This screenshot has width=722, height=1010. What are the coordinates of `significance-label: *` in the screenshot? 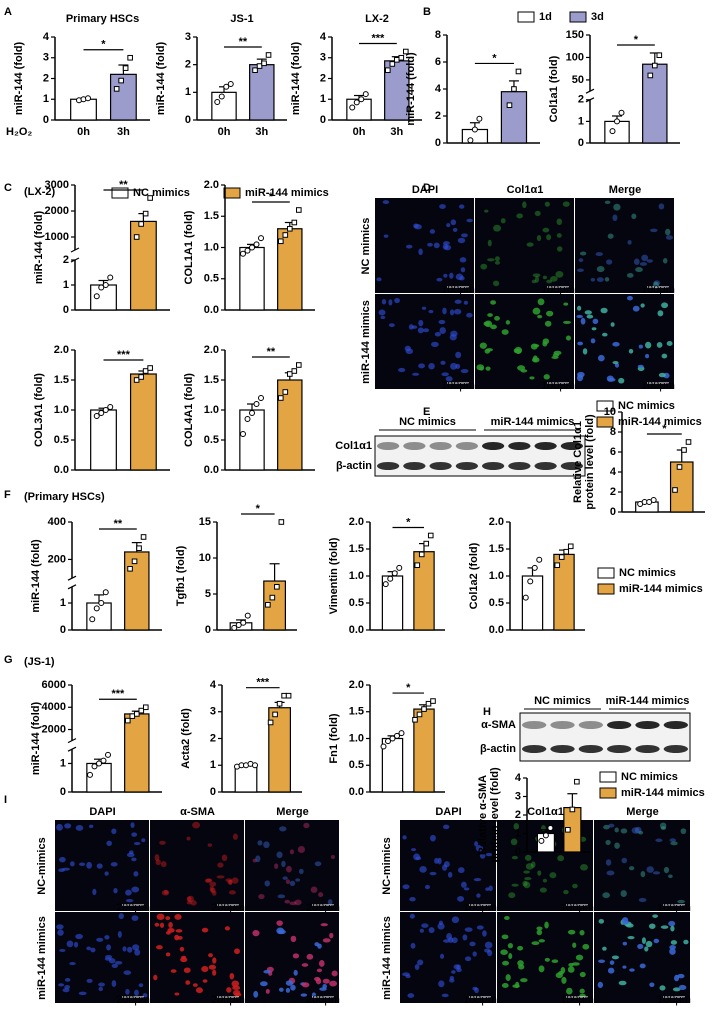 It's located at (408, 688).